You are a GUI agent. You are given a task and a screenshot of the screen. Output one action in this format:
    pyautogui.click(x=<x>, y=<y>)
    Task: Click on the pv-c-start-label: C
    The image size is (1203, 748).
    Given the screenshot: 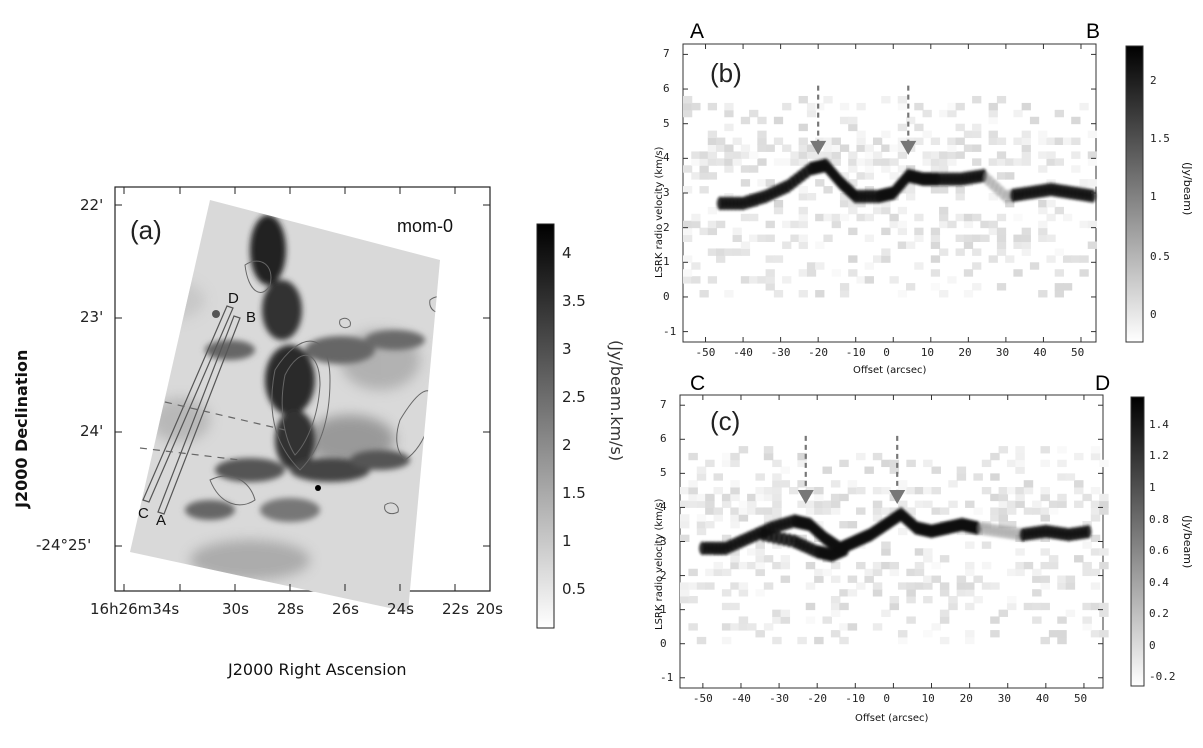 What is the action you would take?
    pyautogui.click(x=698, y=383)
    